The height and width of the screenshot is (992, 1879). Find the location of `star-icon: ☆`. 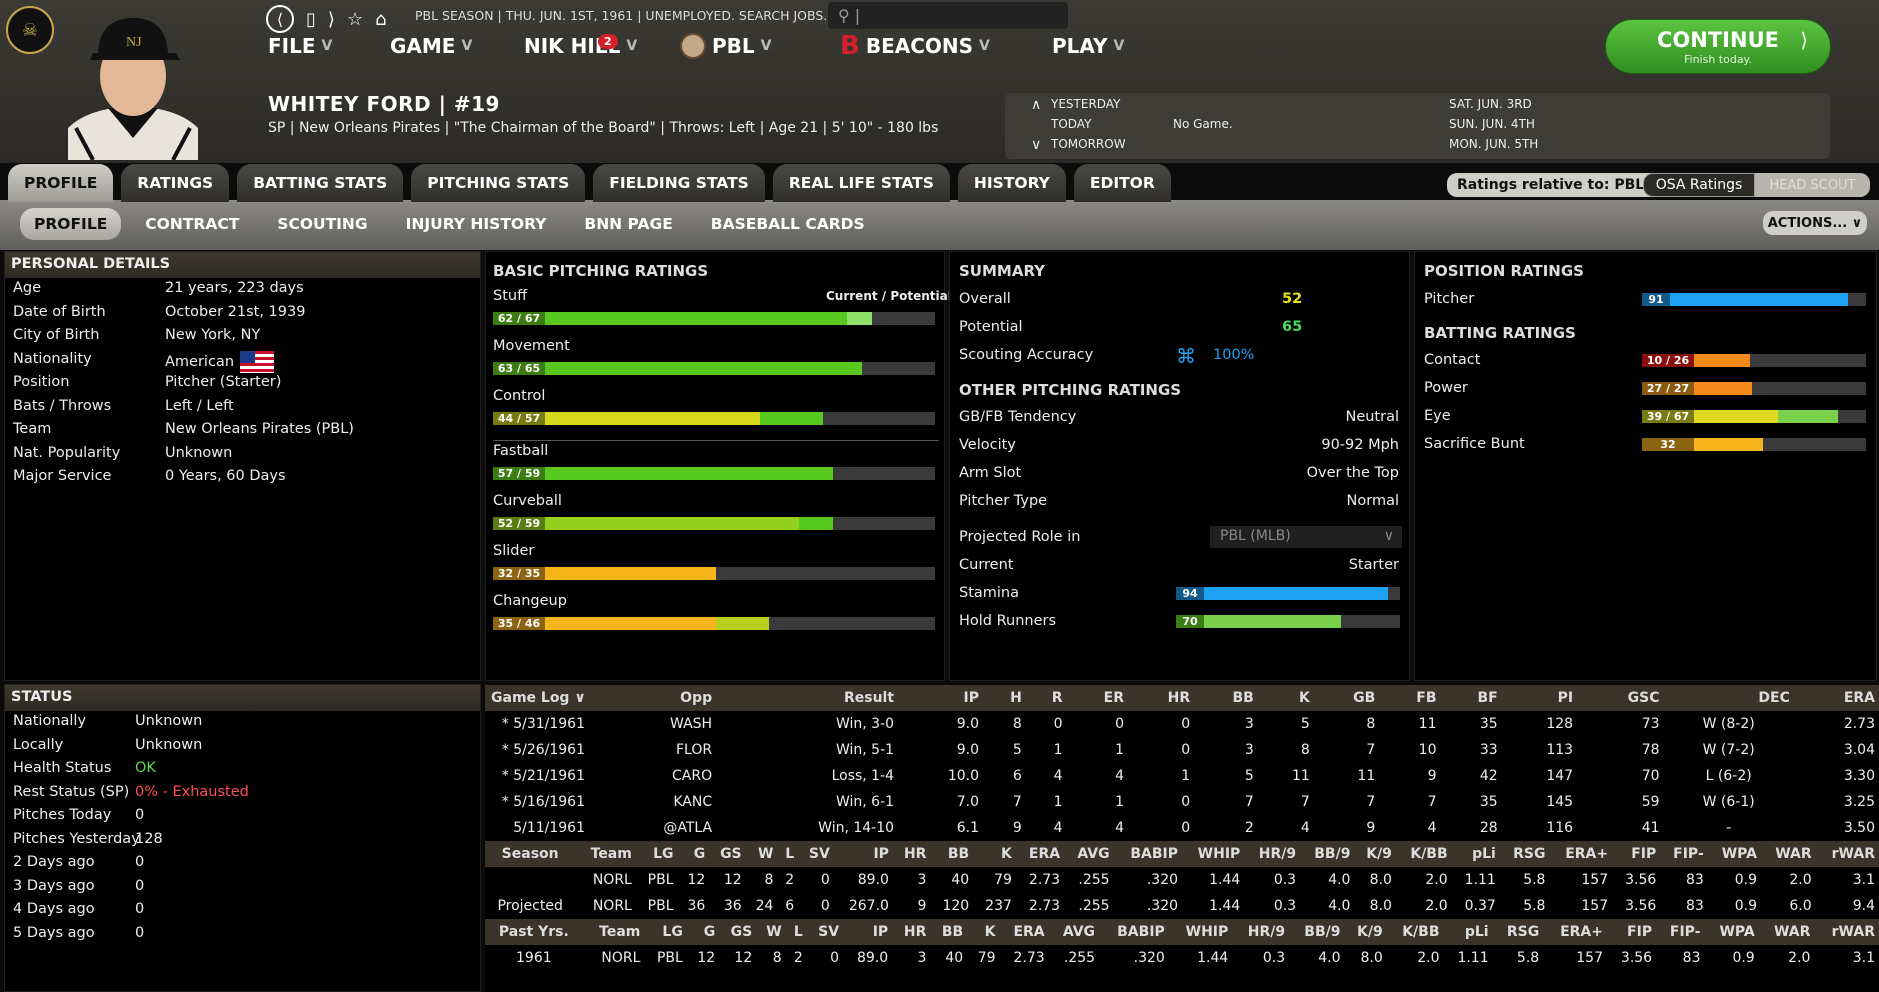

star-icon: ☆ is located at coordinates (355, 19).